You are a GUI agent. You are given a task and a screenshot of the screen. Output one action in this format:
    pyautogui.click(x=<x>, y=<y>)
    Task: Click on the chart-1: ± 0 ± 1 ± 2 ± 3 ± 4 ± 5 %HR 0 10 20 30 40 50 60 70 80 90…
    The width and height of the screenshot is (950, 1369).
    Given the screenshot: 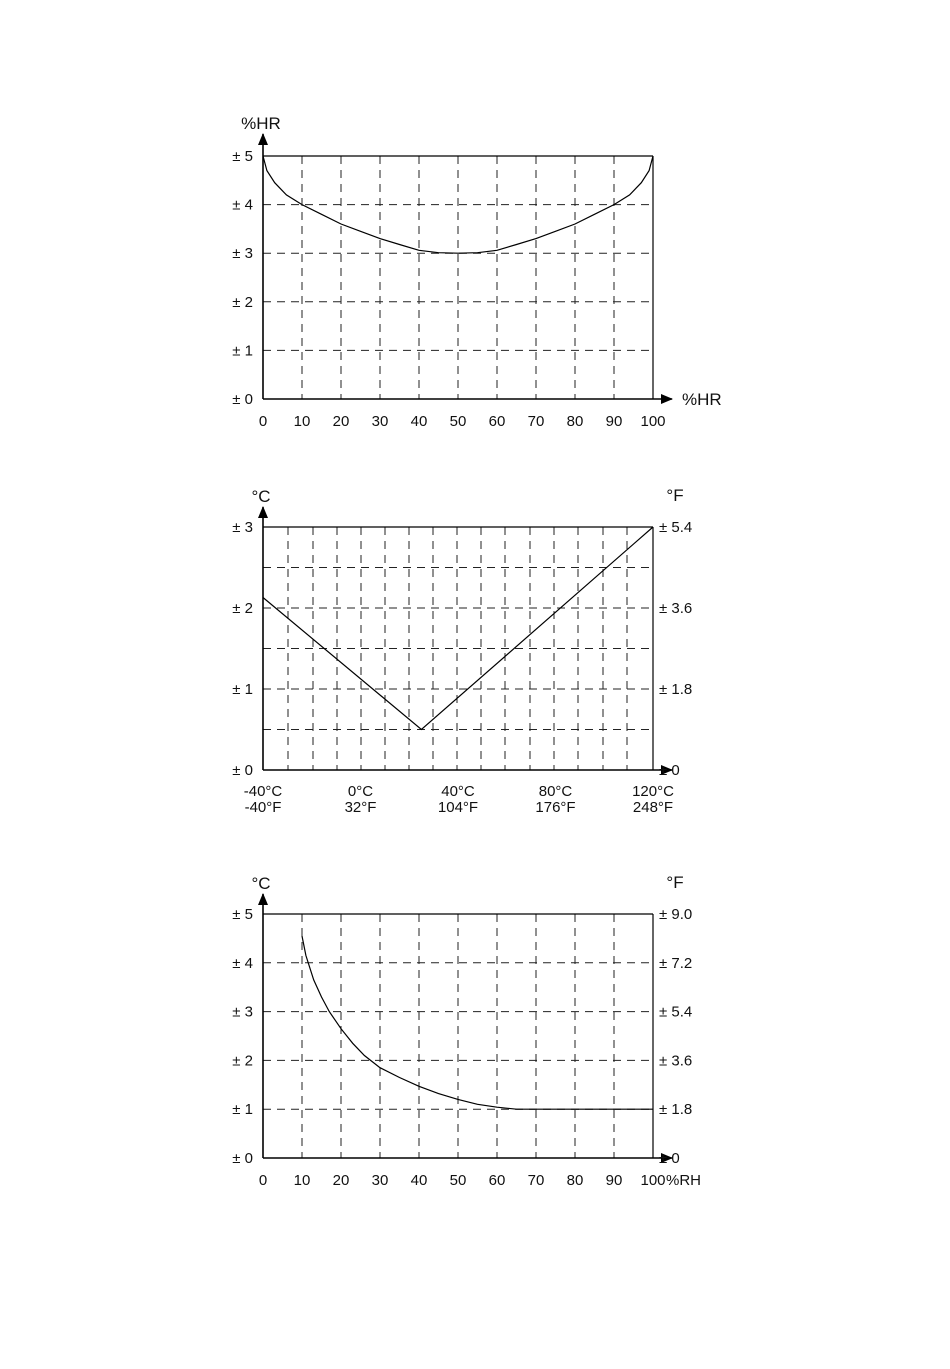 What is the action you would take?
    pyautogui.click(x=476, y=272)
    